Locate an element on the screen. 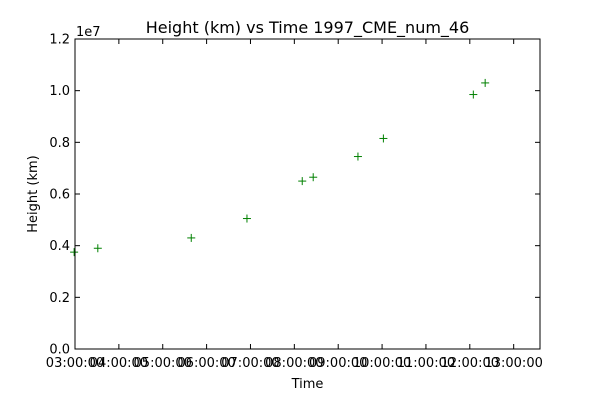  x-tick-label: 08:00:00 is located at coordinates (294, 363).